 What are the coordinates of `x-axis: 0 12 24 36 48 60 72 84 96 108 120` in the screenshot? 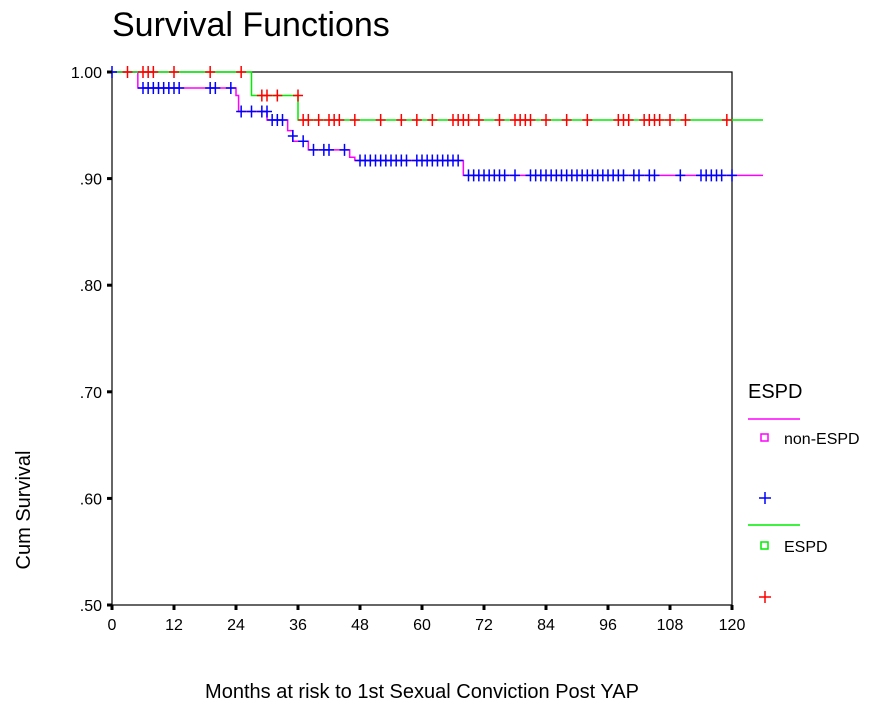 It's located at (427, 619).